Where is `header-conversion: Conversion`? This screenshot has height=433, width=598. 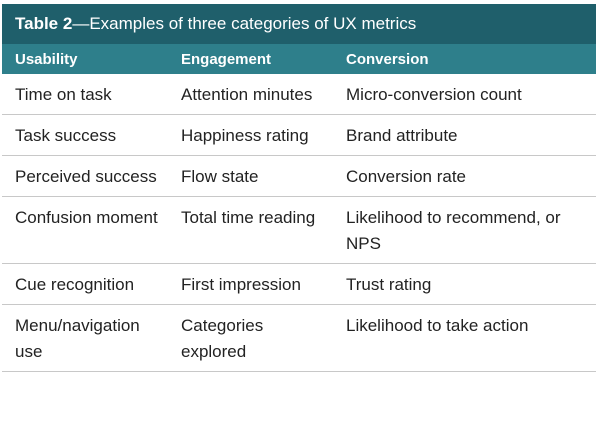 header-conversion: Conversion is located at coordinates (464, 59).